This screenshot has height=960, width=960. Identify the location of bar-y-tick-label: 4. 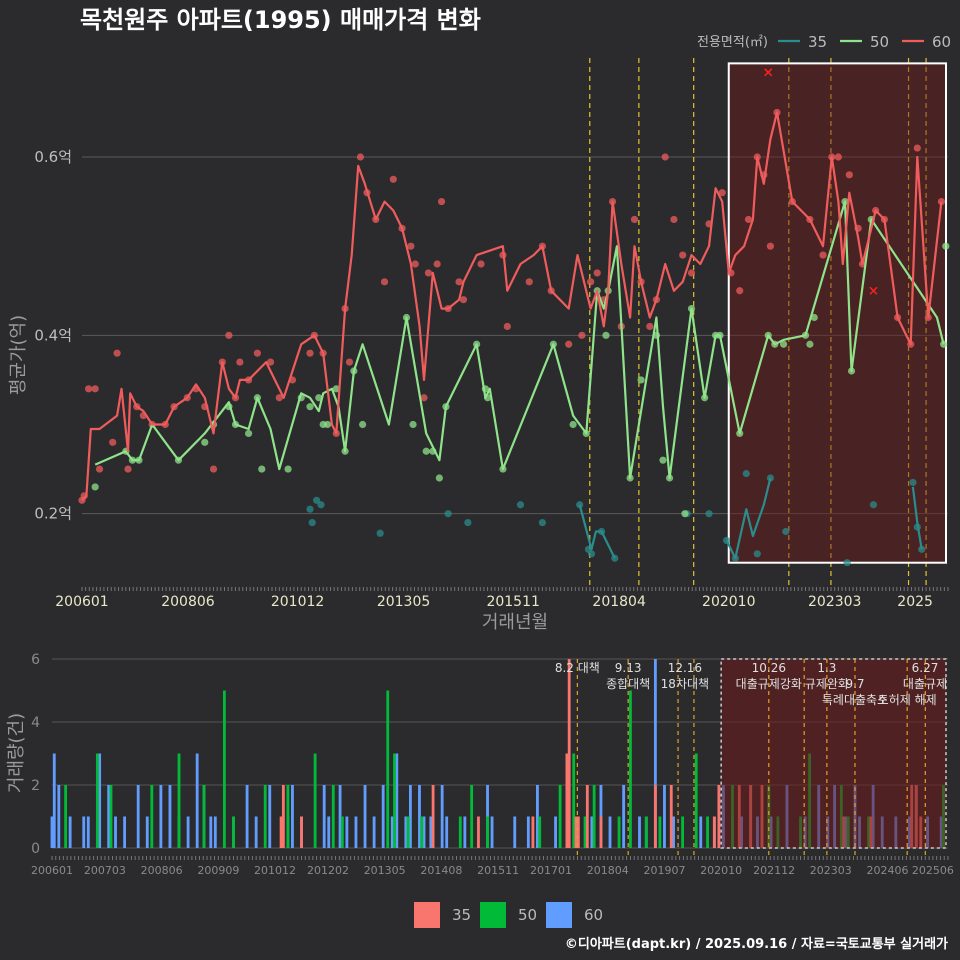
(35, 723).